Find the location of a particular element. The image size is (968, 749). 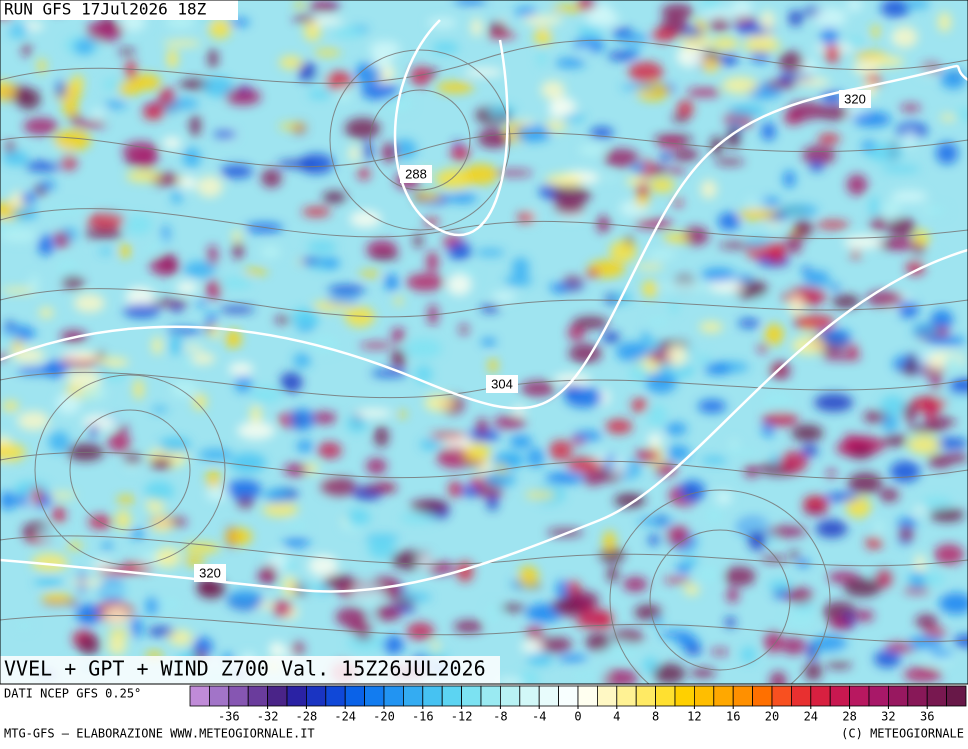

colorbar-tick-label: 0 is located at coordinates (577, 717).